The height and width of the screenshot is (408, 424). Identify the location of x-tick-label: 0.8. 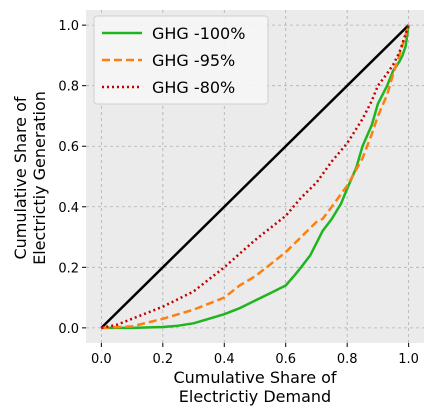
(347, 359).